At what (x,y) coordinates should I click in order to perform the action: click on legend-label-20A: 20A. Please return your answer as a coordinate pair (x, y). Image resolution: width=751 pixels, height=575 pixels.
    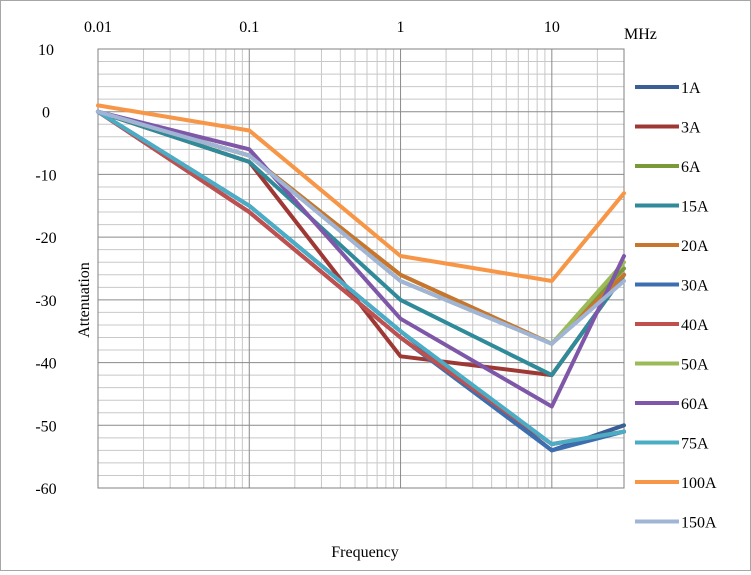
    Looking at the image, I should click on (695, 246).